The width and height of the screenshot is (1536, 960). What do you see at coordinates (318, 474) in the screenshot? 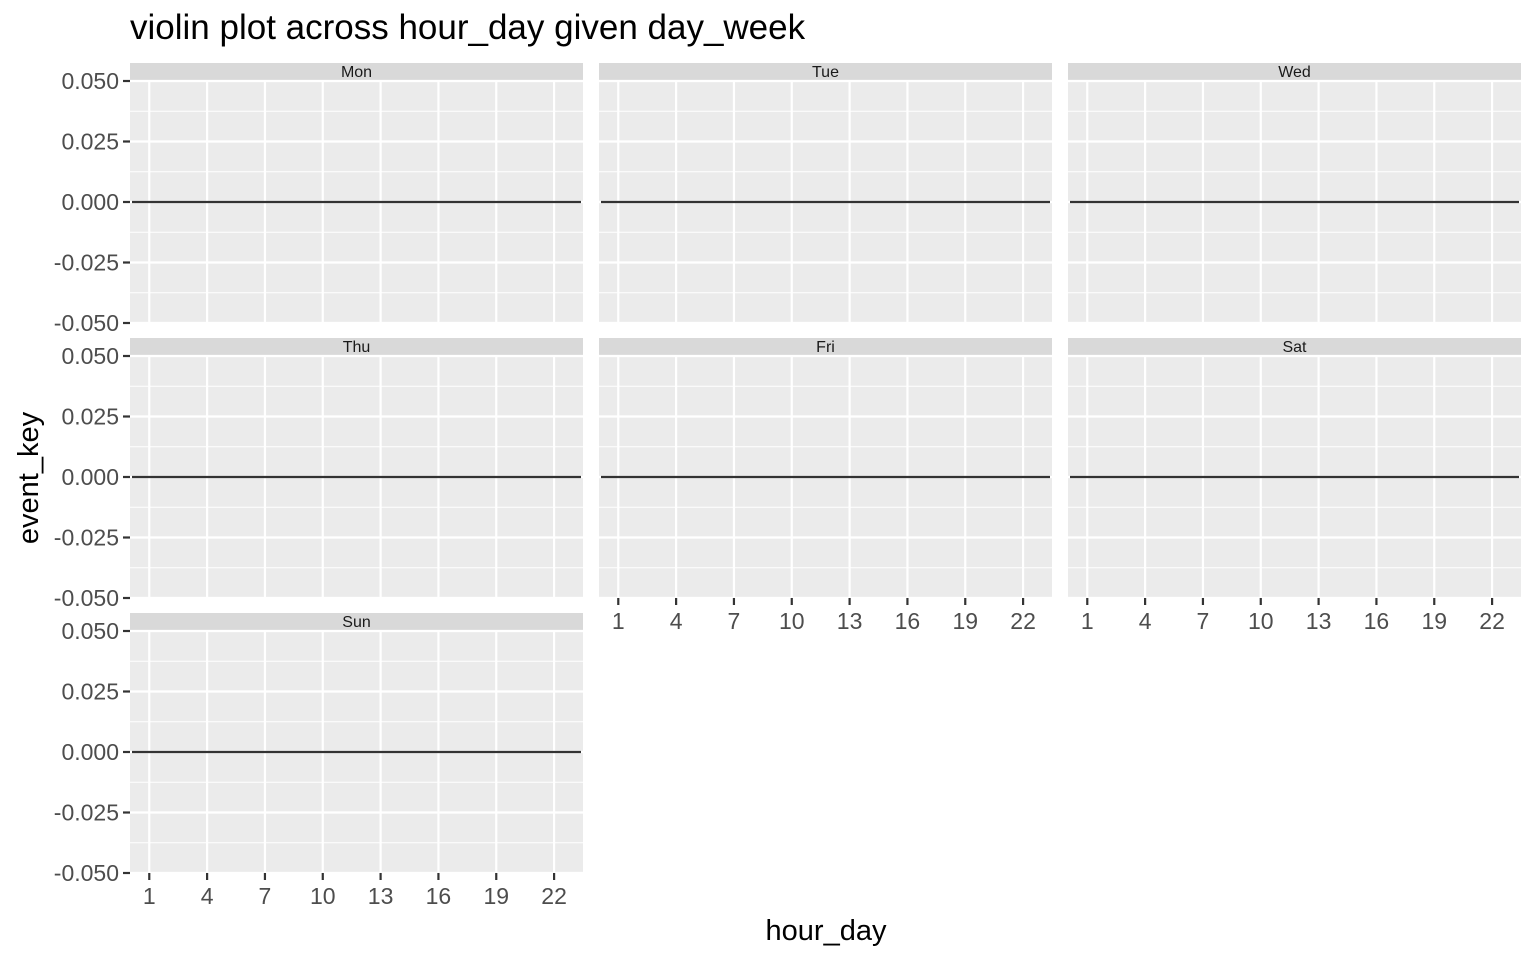
I see `facet-panel-thu: Thu -0.050 -0.025 0.000 0.025 0.050` at bounding box center [318, 474].